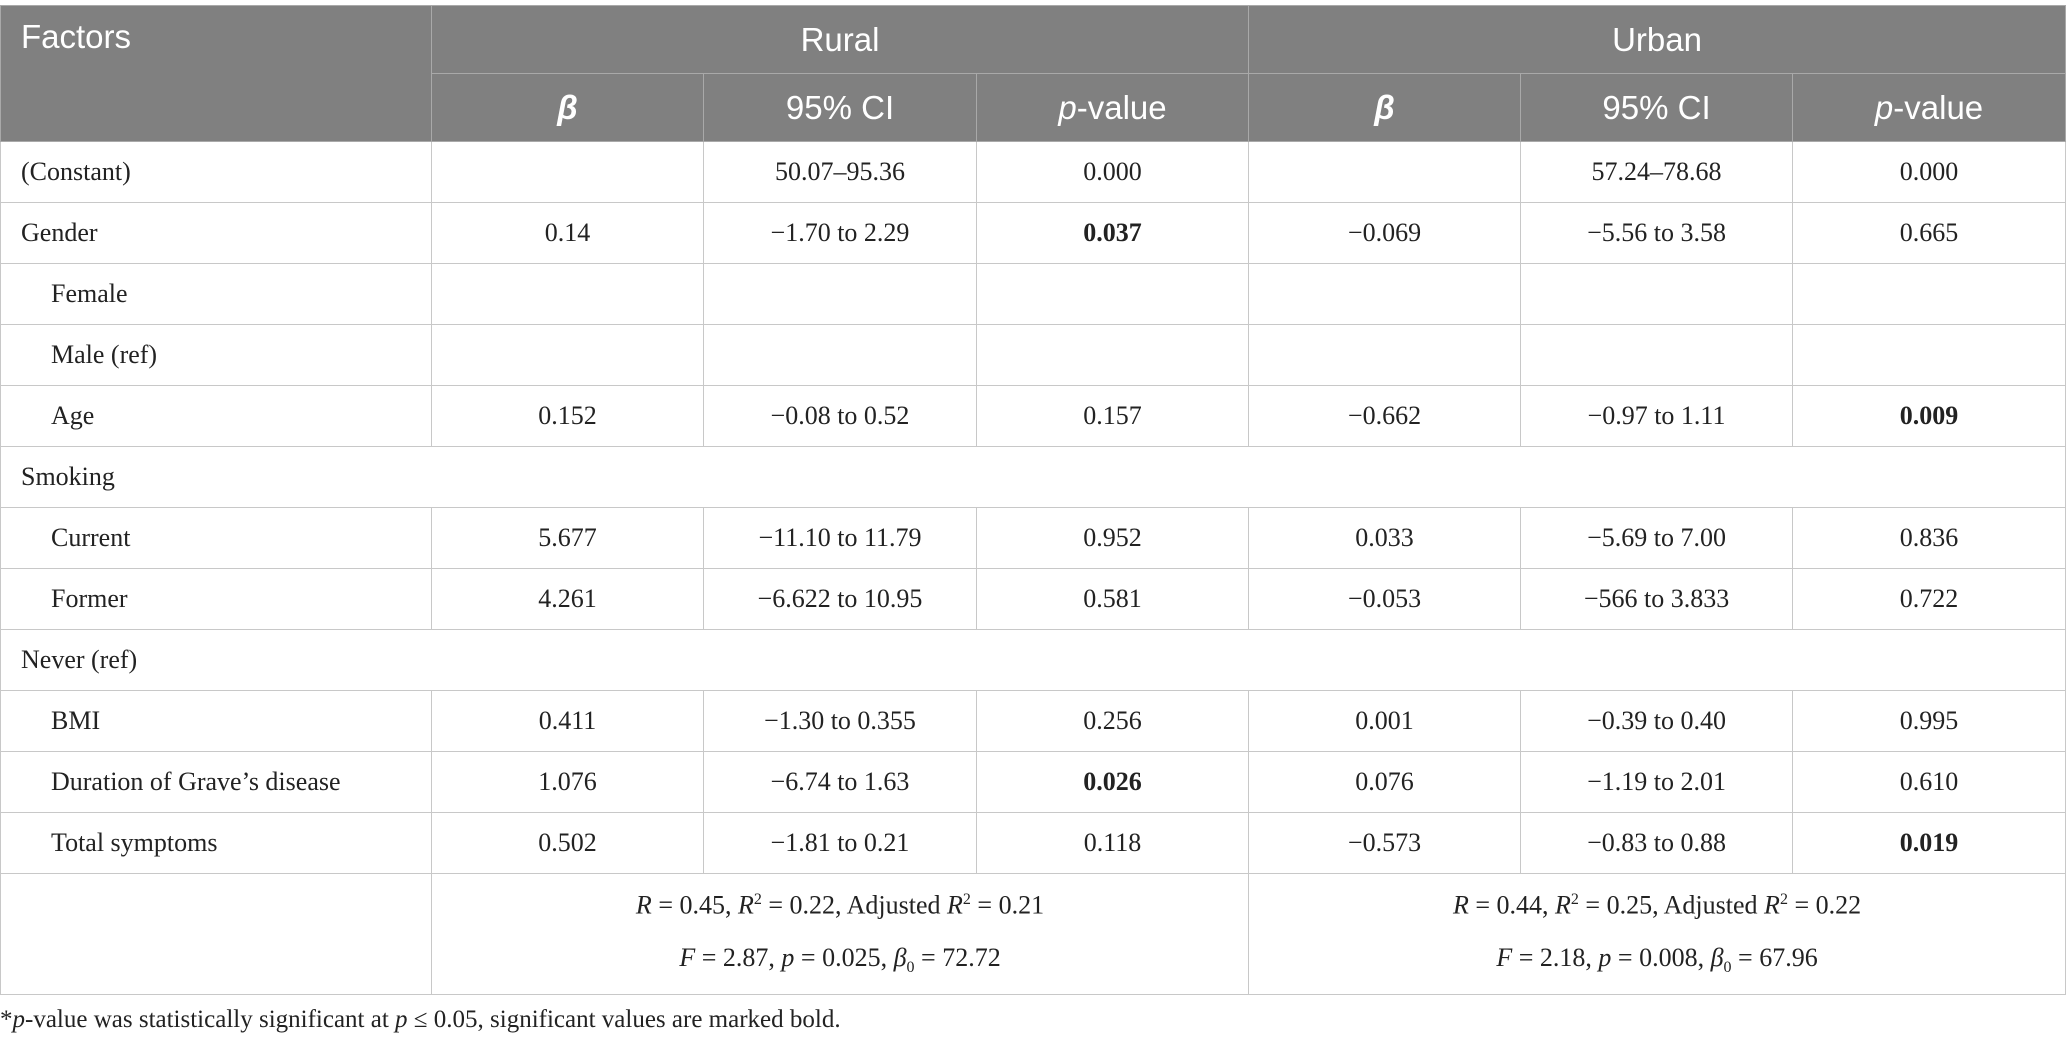 The image size is (2067, 1048). Describe the element at coordinates (1657, 416) in the screenshot. I see `urban-ci-cell: −0.97 to 1.11` at that location.